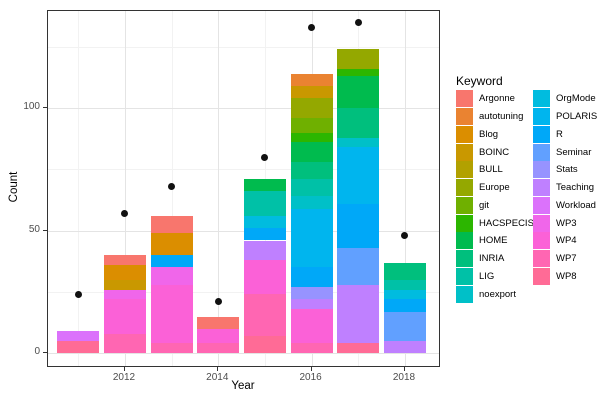 The image size is (600, 400). I want to click on legend-label-Blog: Blog, so click(489, 134).